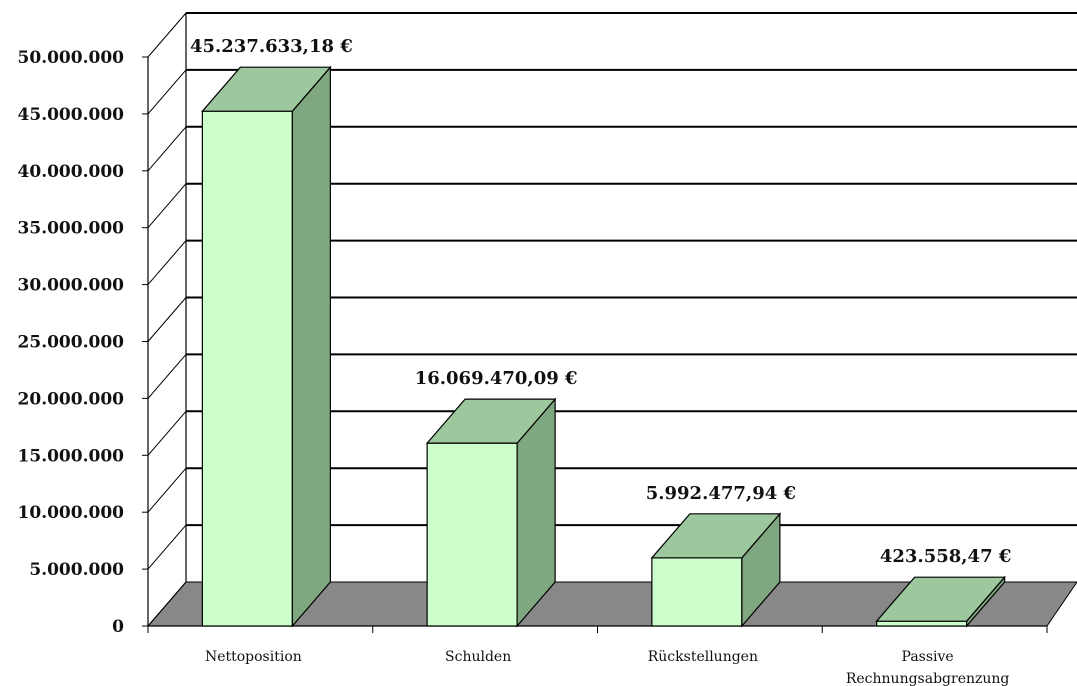  I want to click on data-label-0: 45.237.633,18 €, so click(271, 46).